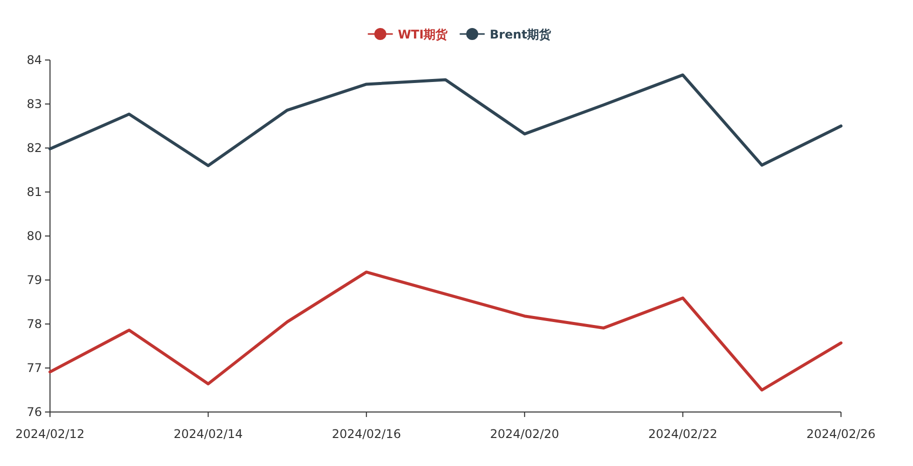 This screenshot has width=913, height=466. Describe the element at coordinates (50, 434) in the screenshot. I see `x-tick-label: 2024/02/12` at that location.